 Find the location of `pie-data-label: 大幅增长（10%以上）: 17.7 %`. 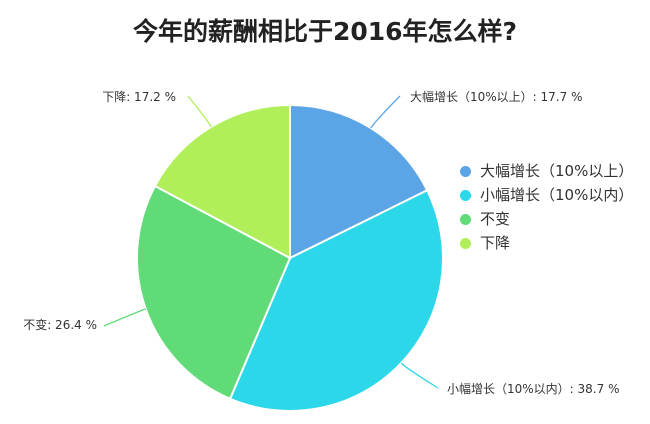

pie-data-label: 大幅增长（10%以上）: 17.7 % is located at coordinates (496, 96).